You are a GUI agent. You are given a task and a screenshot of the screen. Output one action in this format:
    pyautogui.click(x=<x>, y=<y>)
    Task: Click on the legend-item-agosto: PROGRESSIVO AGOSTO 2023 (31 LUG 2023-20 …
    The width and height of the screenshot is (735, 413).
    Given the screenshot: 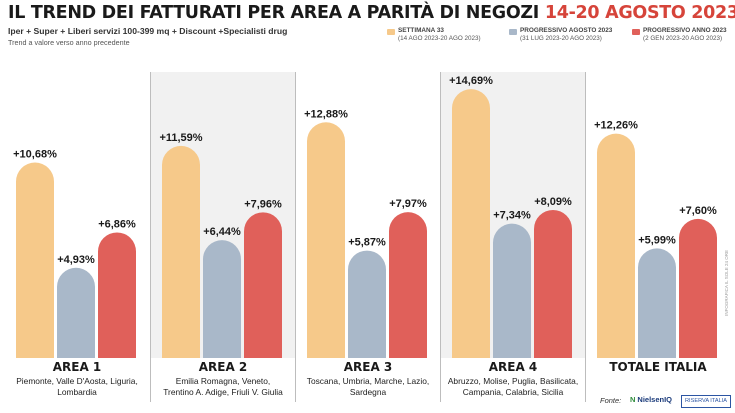 What is the action you would take?
    pyautogui.click(x=561, y=35)
    